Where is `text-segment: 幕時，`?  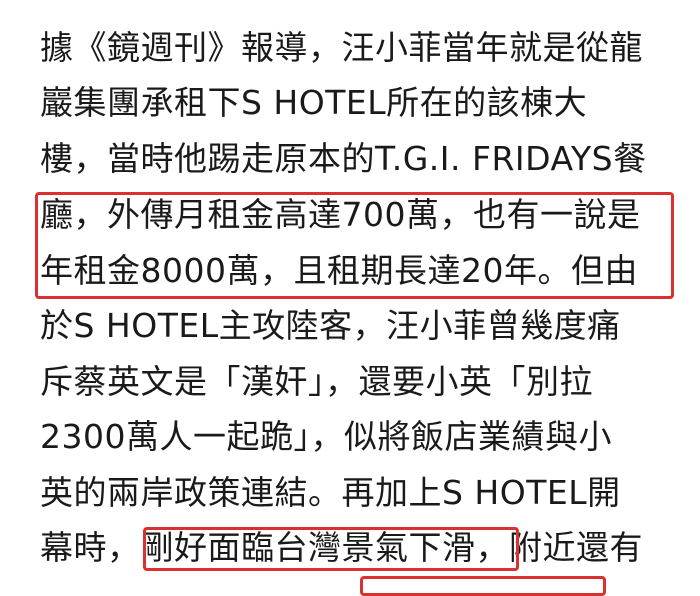
text-segment: 幕時， is located at coordinates (90, 547).